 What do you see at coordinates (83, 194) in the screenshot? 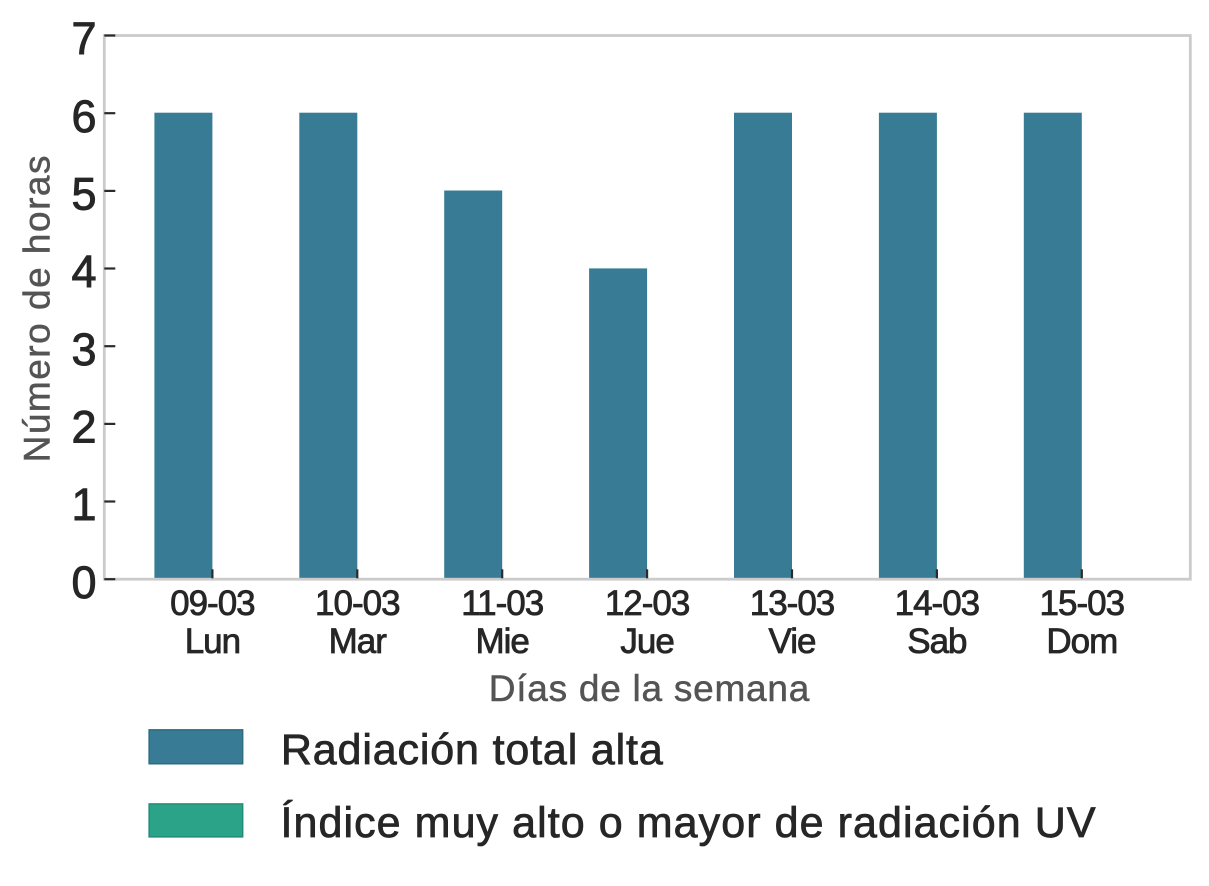
I see `svg-text: 5` at bounding box center [83, 194].